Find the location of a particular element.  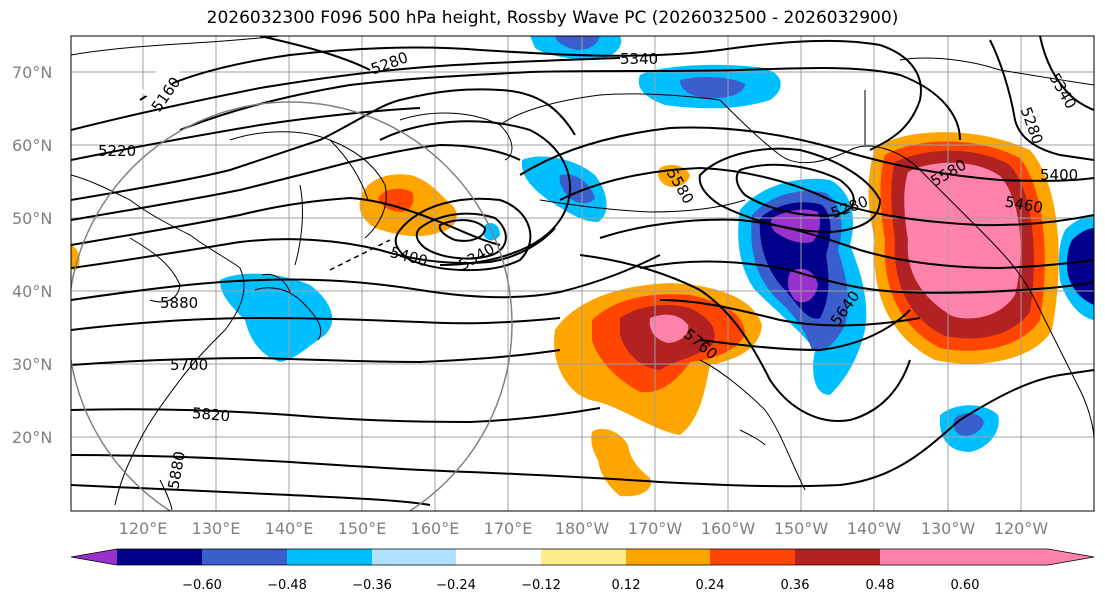

colorbar-outline is located at coordinates (582, 557).